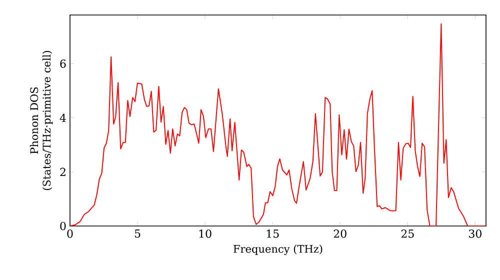  Describe the element at coordinates (63, 172) in the screenshot. I see `y-tick-label: 2` at that location.